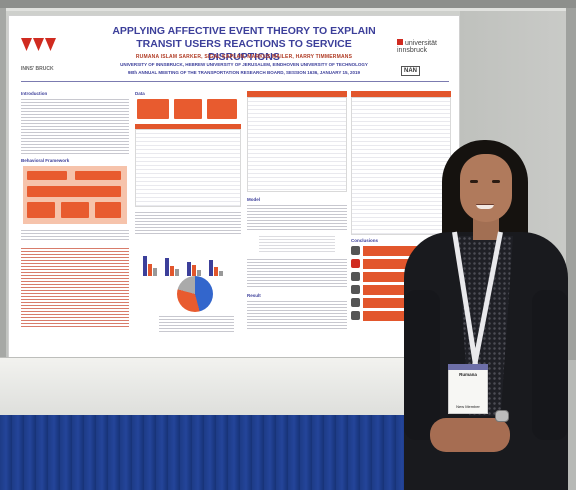 The height and width of the screenshot is (490, 576). I want to click on section-heading-conclusions: Conclusions, so click(365, 240).